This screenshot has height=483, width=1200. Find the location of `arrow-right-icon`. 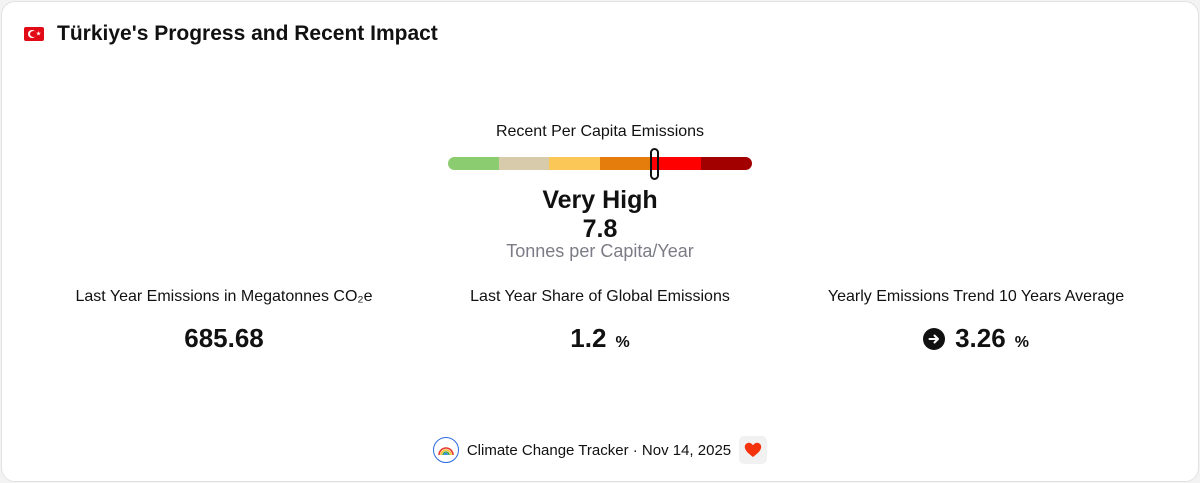

arrow-right-icon is located at coordinates (934, 338).